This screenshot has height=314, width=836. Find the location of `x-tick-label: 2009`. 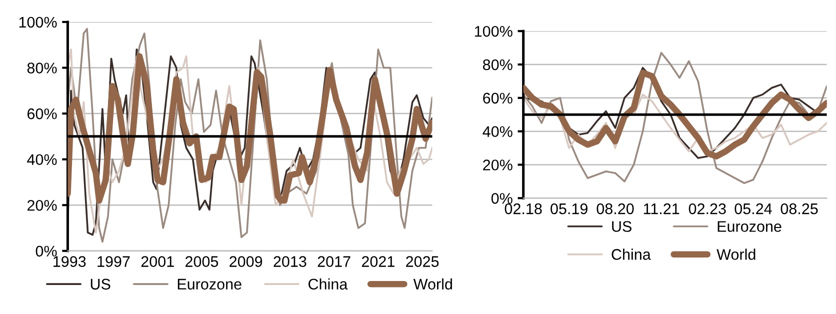

x-tick-label: 2009 is located at coordinates (246, 261).